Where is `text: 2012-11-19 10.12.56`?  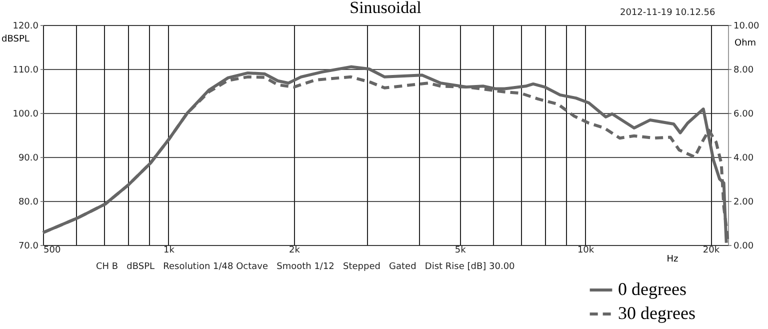 text: 2012-11-19 10.12.56 is located at coordinates (668, 13).